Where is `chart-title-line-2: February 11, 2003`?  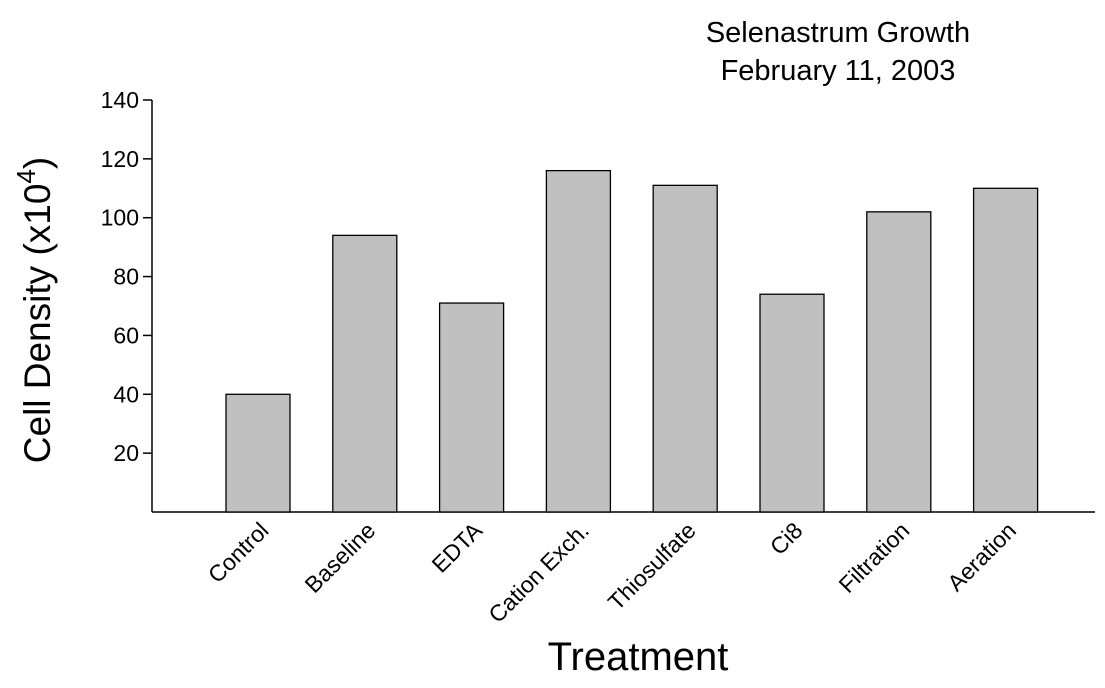
chart-title-line-2: February 11, 2003 is located at coordinates (838, 71).